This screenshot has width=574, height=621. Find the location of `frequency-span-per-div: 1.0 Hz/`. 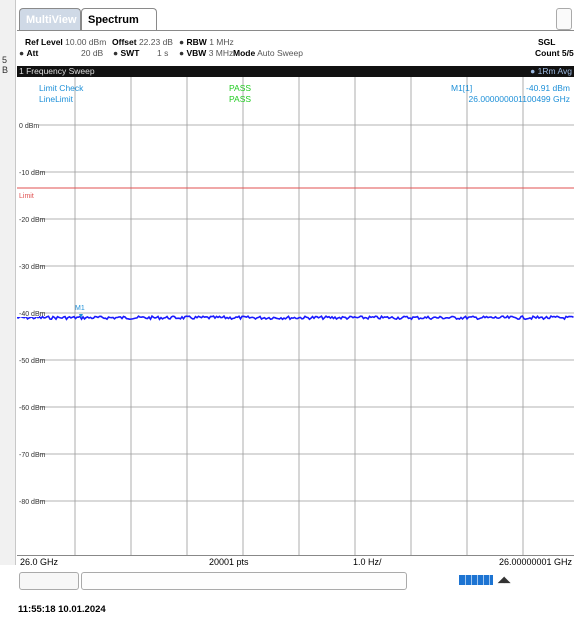

frequency-span-per-div: 1.0 Hz/ is located at coordinates (367, 562).